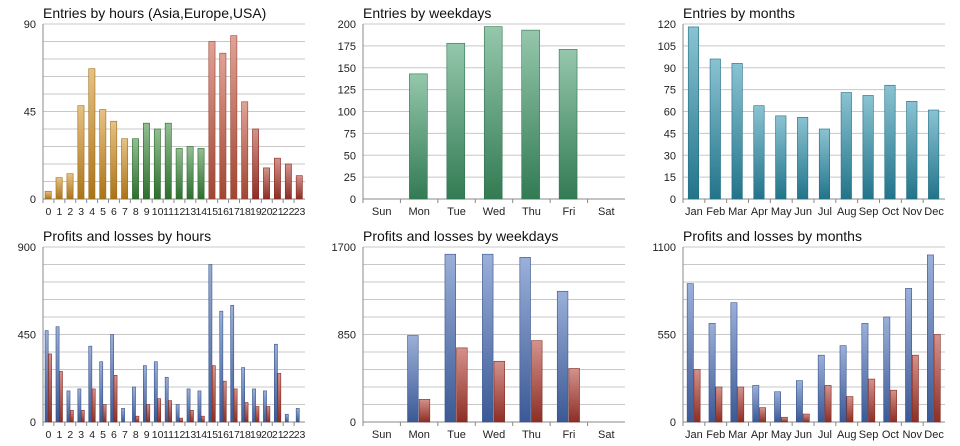 The height and width of the screenshot is (446, 960). Describe the element at coordinates (353, 200) in the screenshot. I see `y-tick-label: 0` at that location.